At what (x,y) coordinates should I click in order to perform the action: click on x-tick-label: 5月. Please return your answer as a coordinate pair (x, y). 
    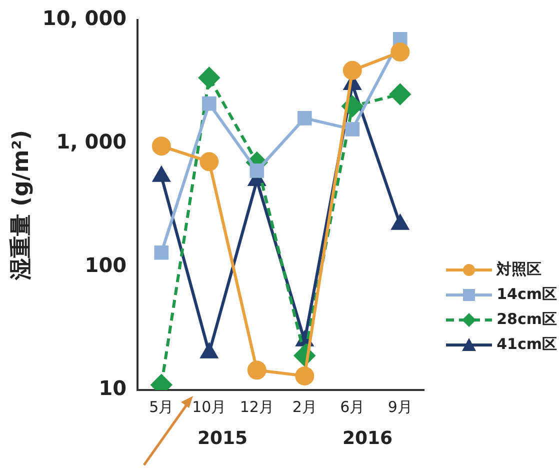
    Looking at the image, I should click on (161, 407).